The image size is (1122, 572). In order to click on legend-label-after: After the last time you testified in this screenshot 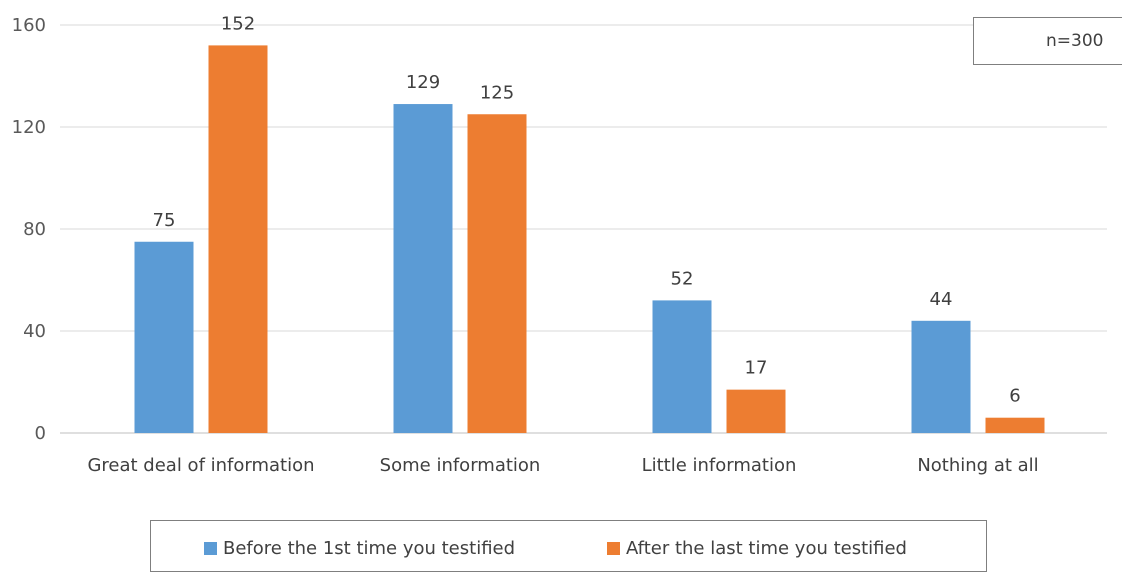, I will do `click(766, 548)`.